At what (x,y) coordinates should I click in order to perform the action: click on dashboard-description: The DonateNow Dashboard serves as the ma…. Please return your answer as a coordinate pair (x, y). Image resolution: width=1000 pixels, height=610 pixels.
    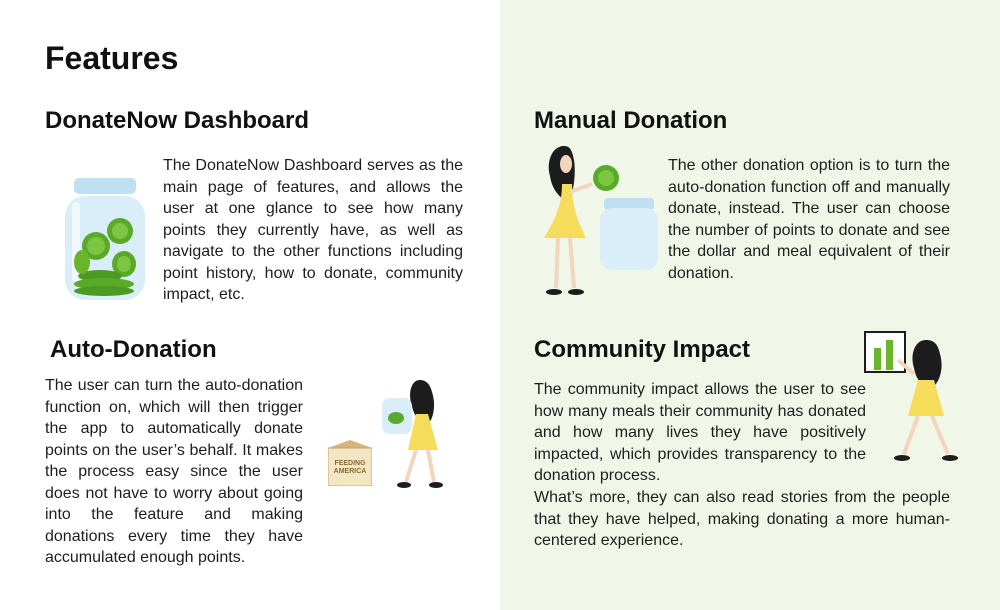
    Looking at the image, I should click on (313, 230).